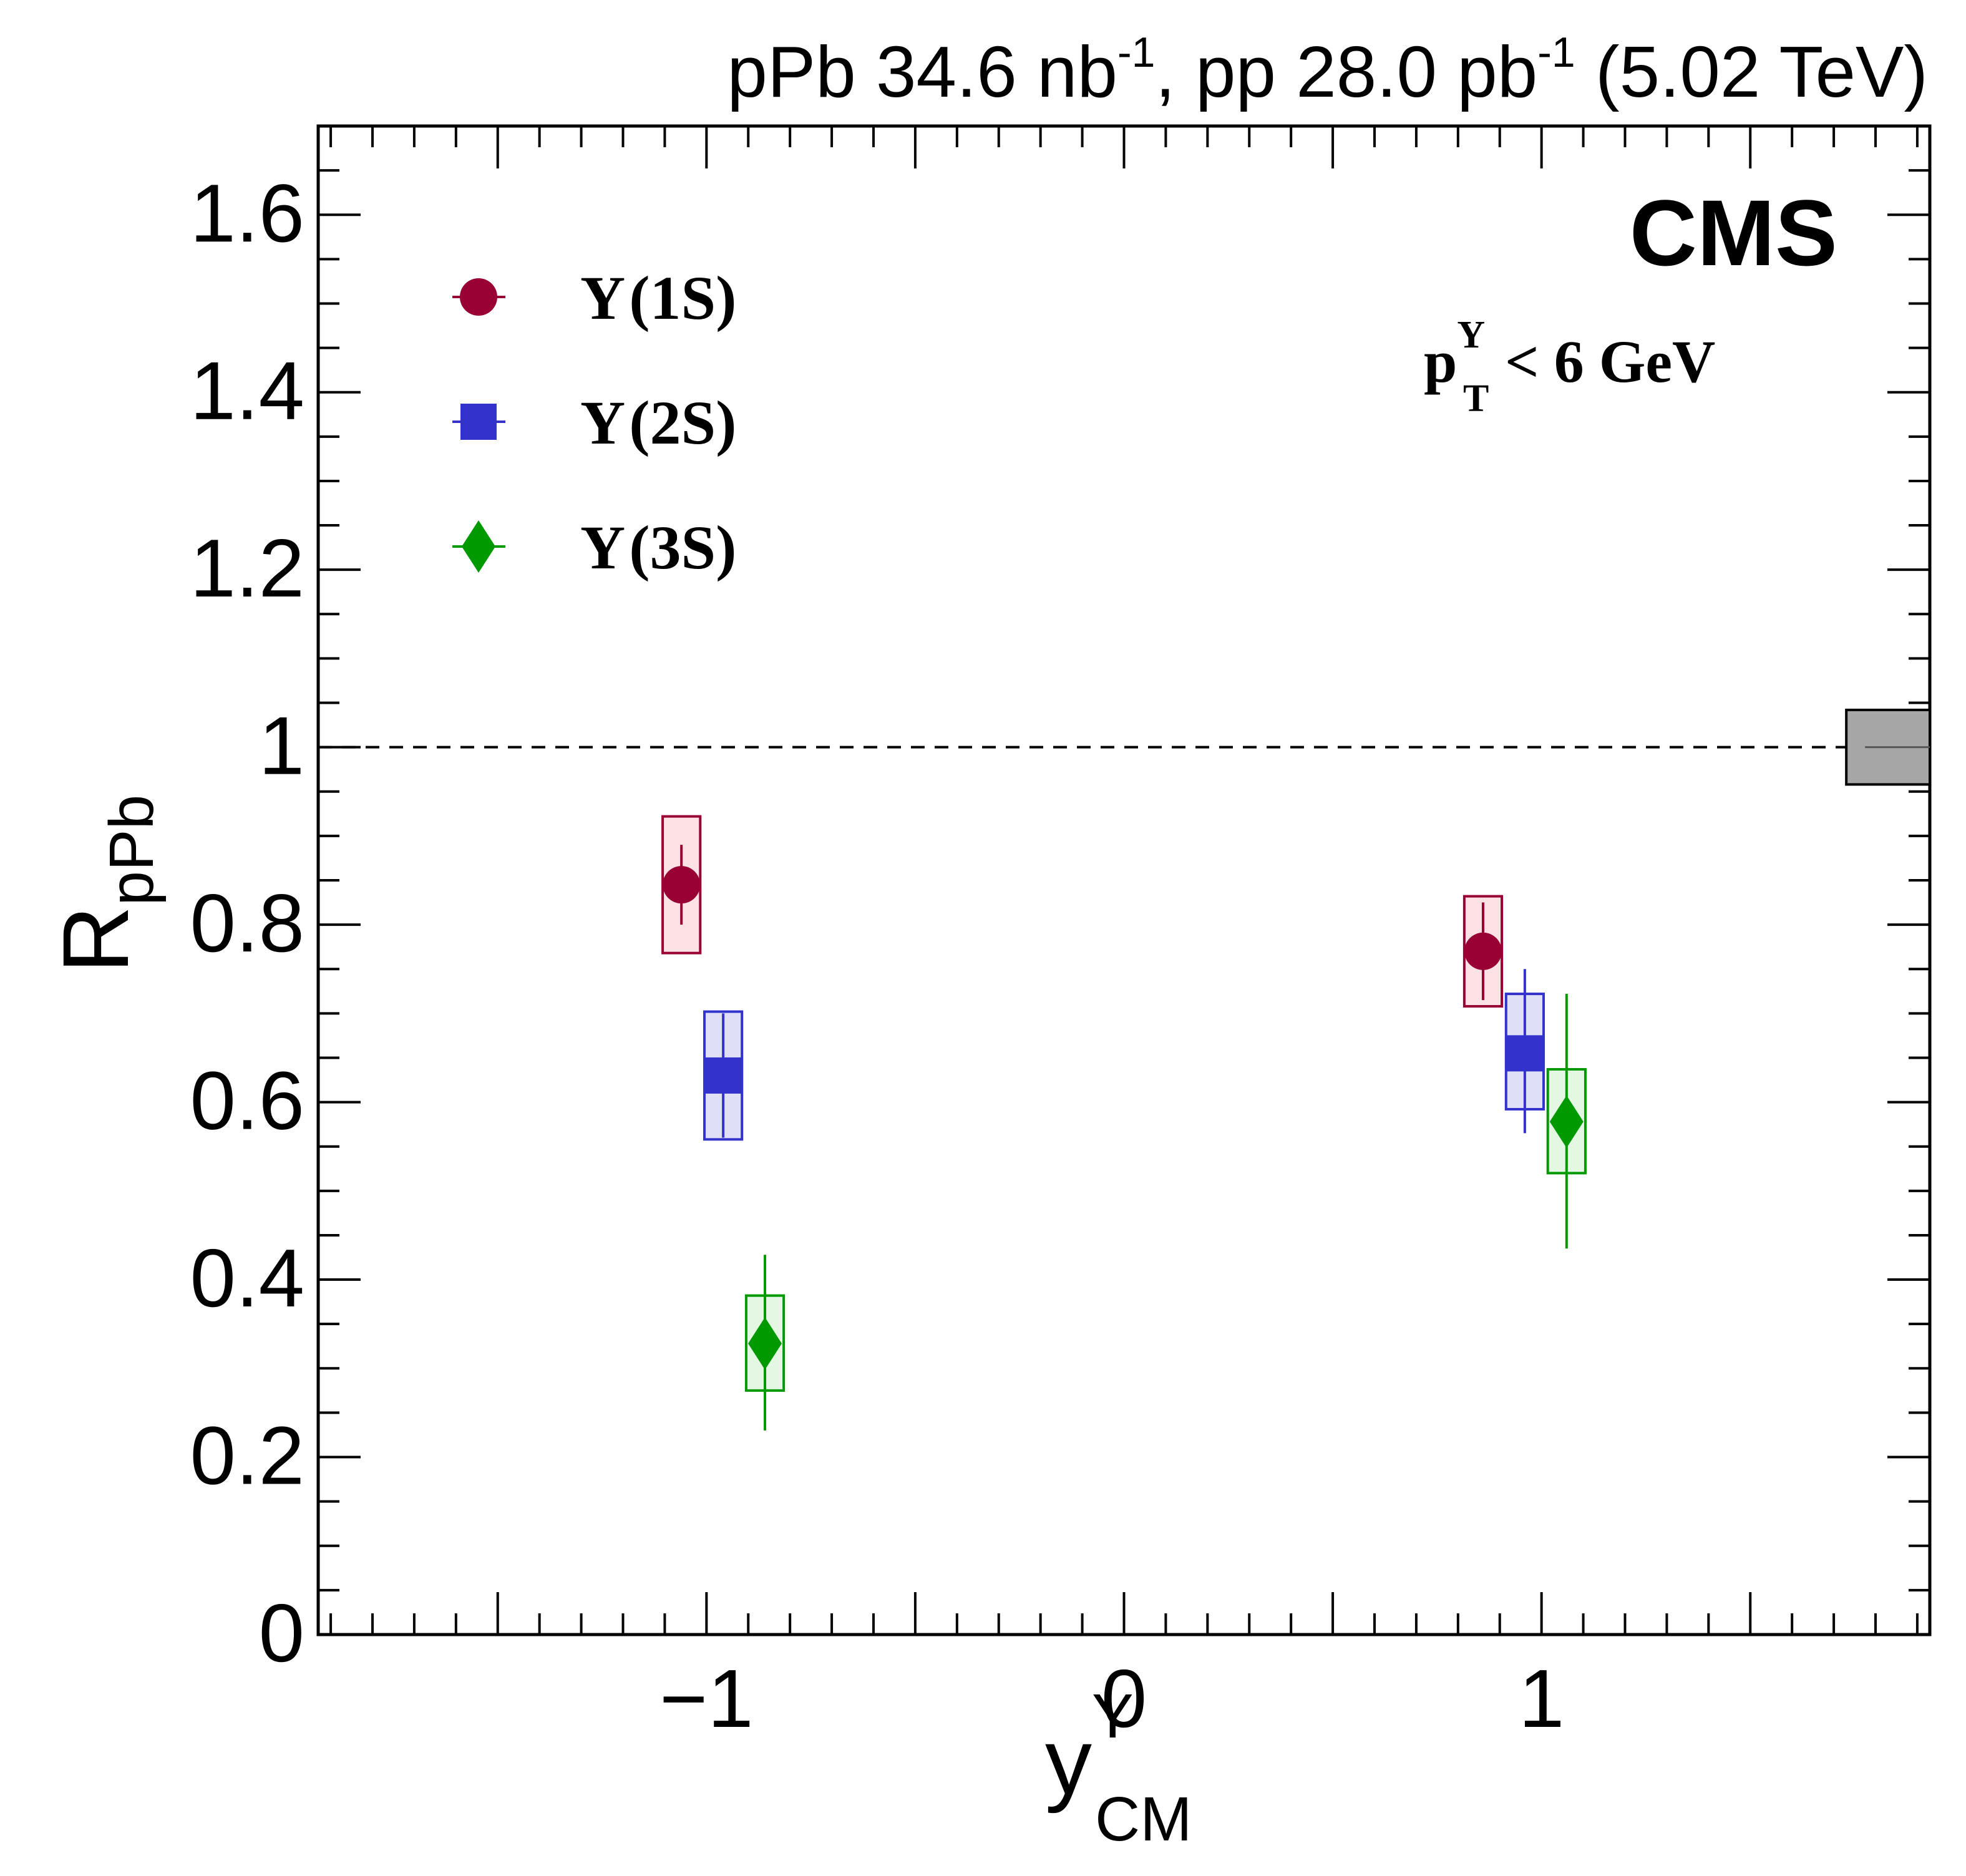  I want to click on x-tick-label: −1, so click(706, 1698).